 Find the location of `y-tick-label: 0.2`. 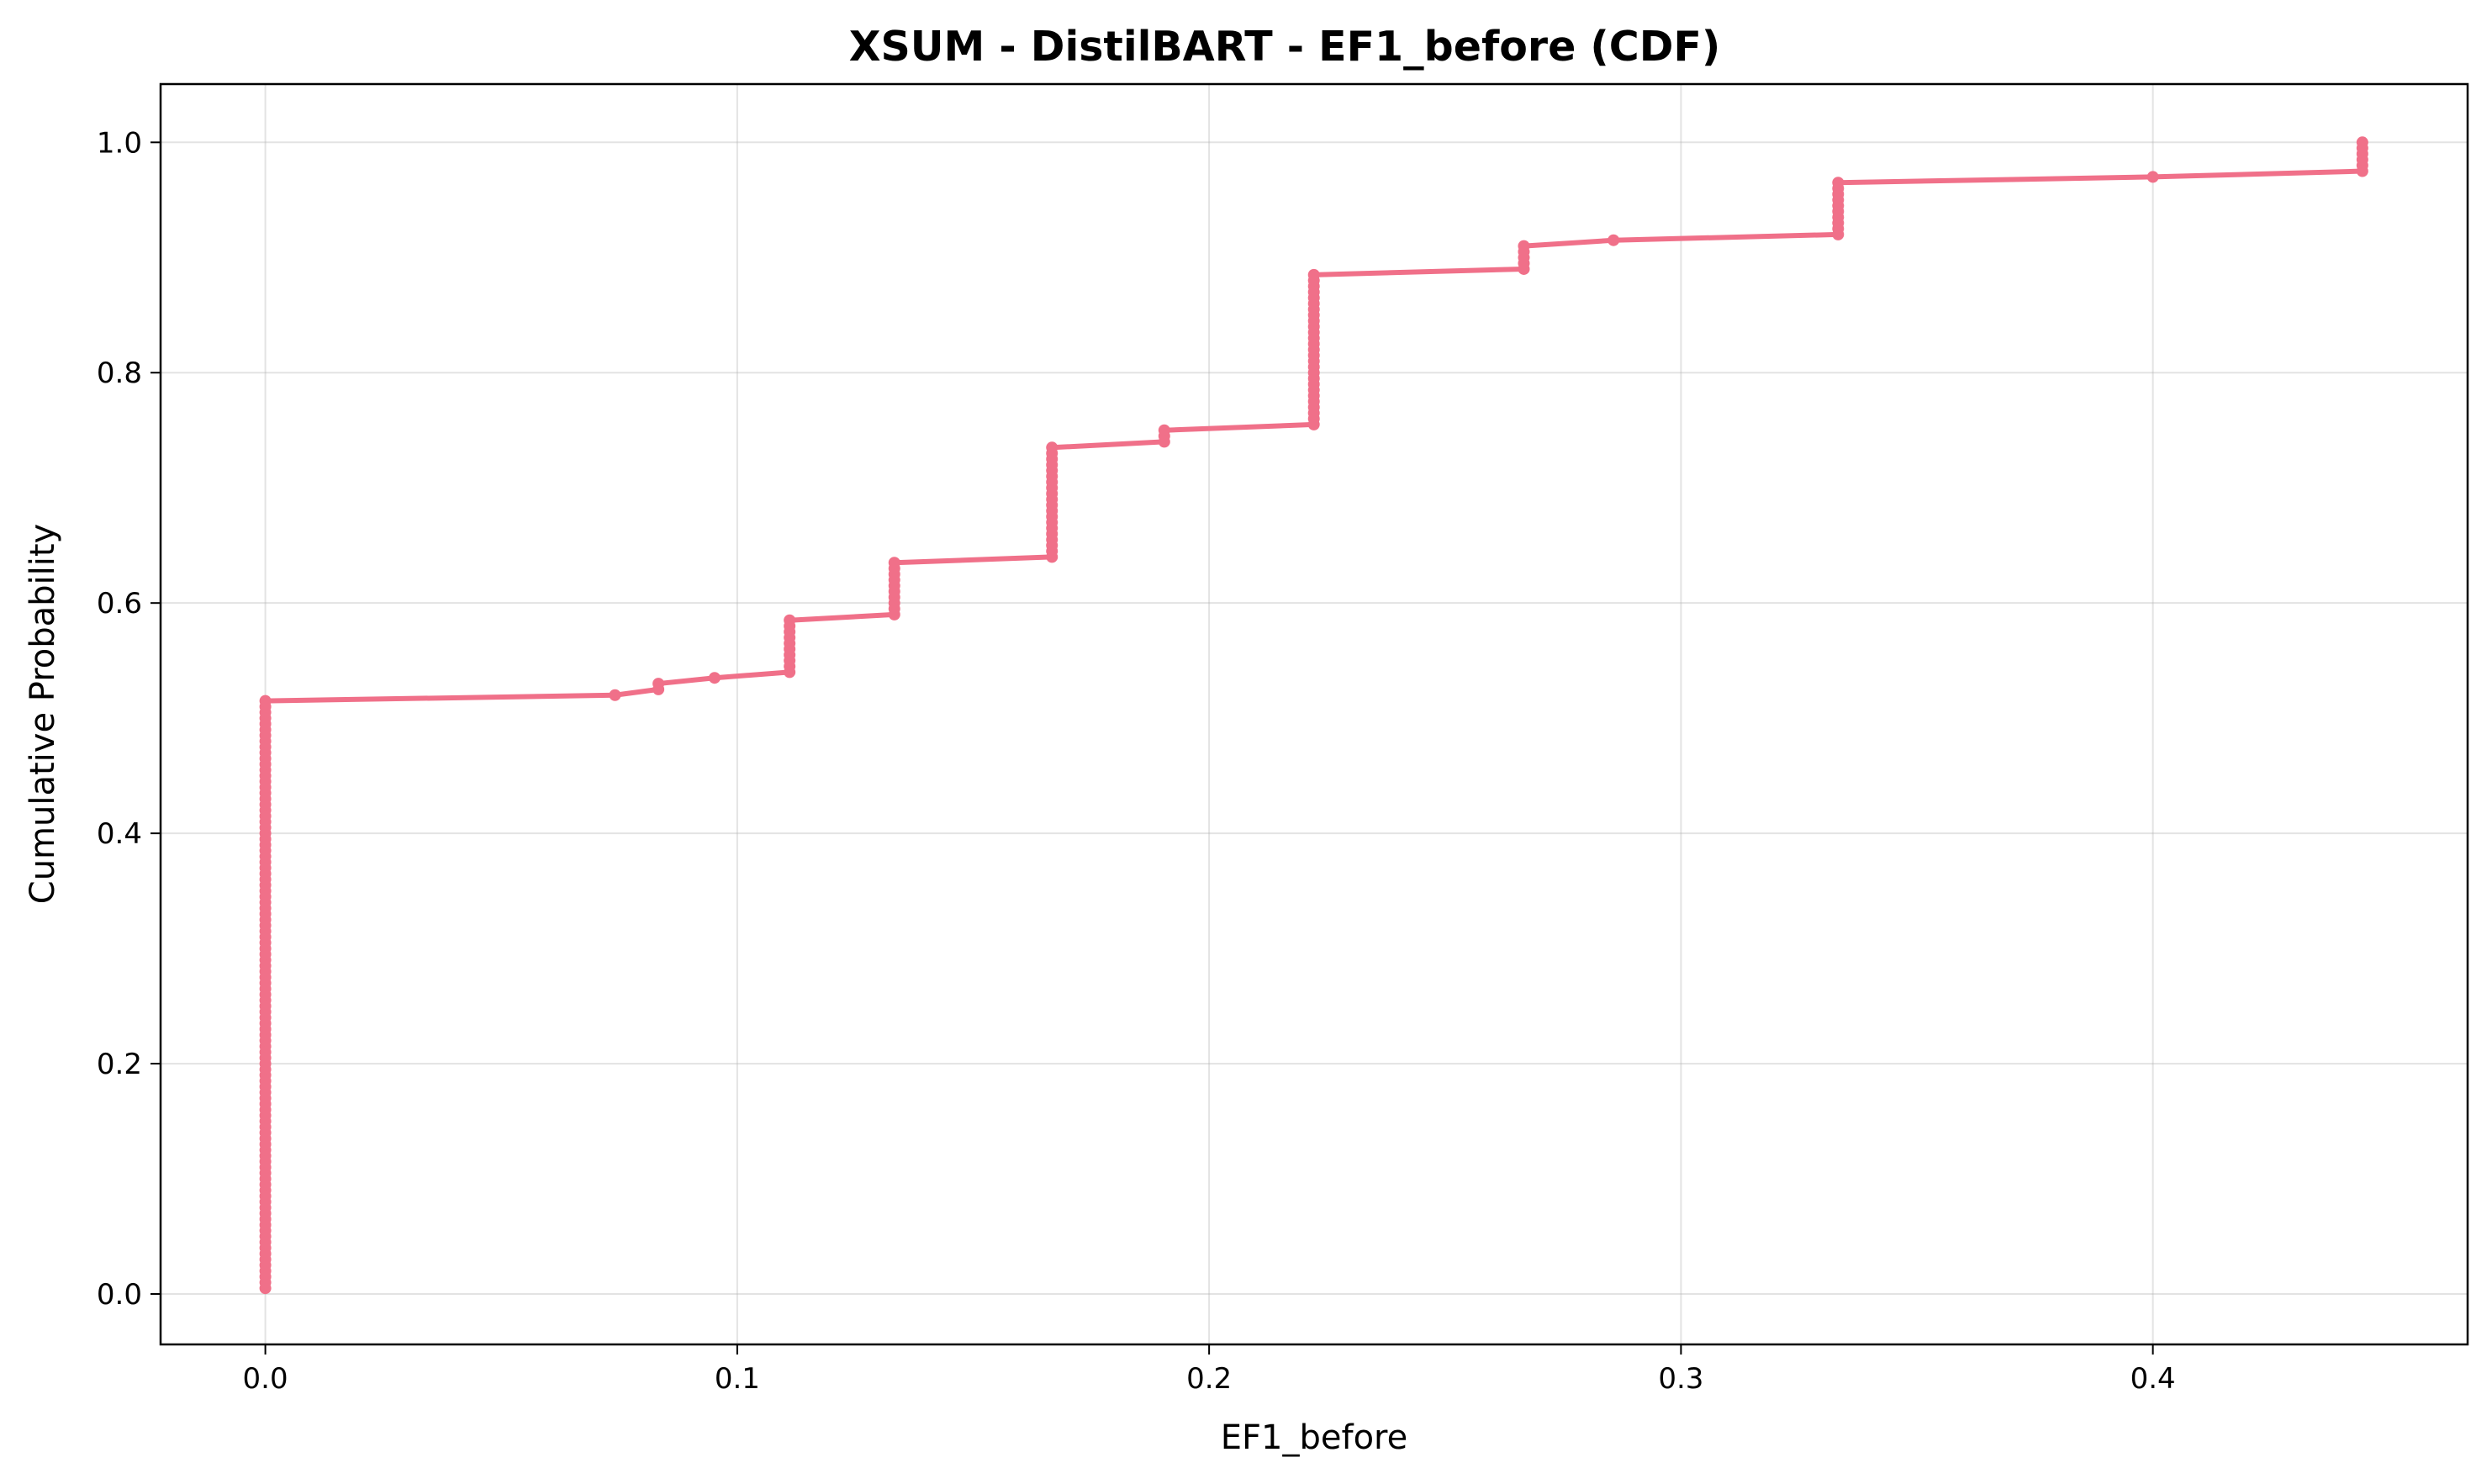

y-tick-label: 0.2 is located at coordinates (120, 1064).